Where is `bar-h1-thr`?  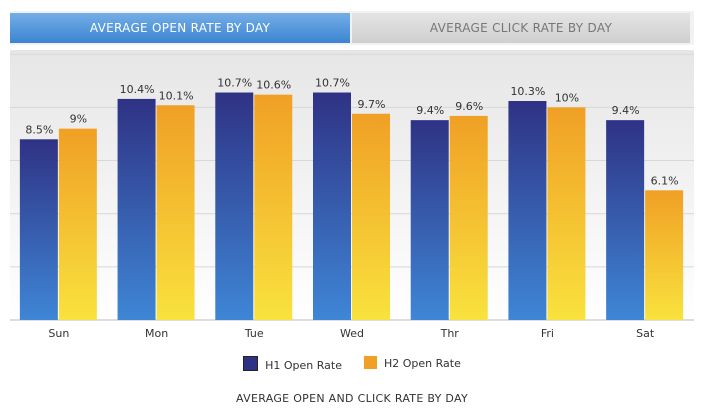 bar-h1-thr is located at coordinates (429, 220).